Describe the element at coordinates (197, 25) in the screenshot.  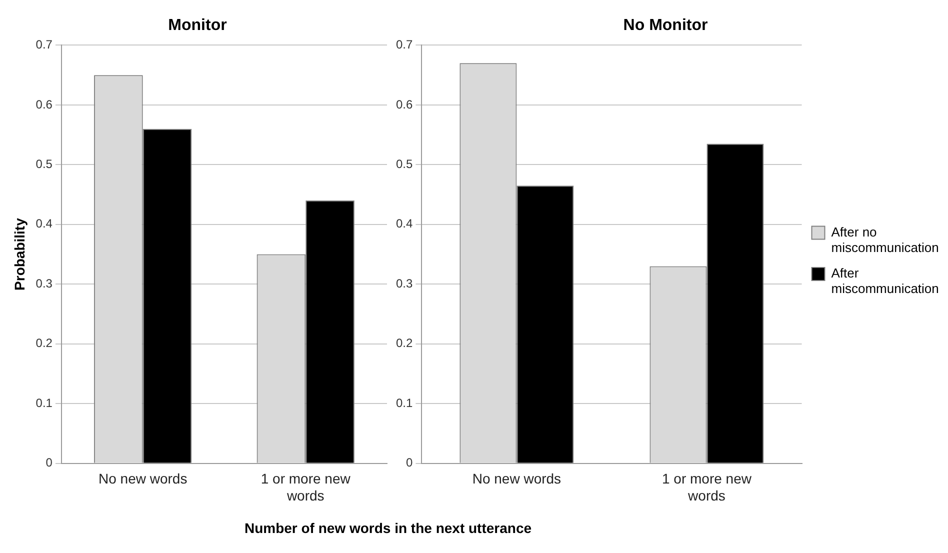
I see `chart-title: Monitor` at that location.